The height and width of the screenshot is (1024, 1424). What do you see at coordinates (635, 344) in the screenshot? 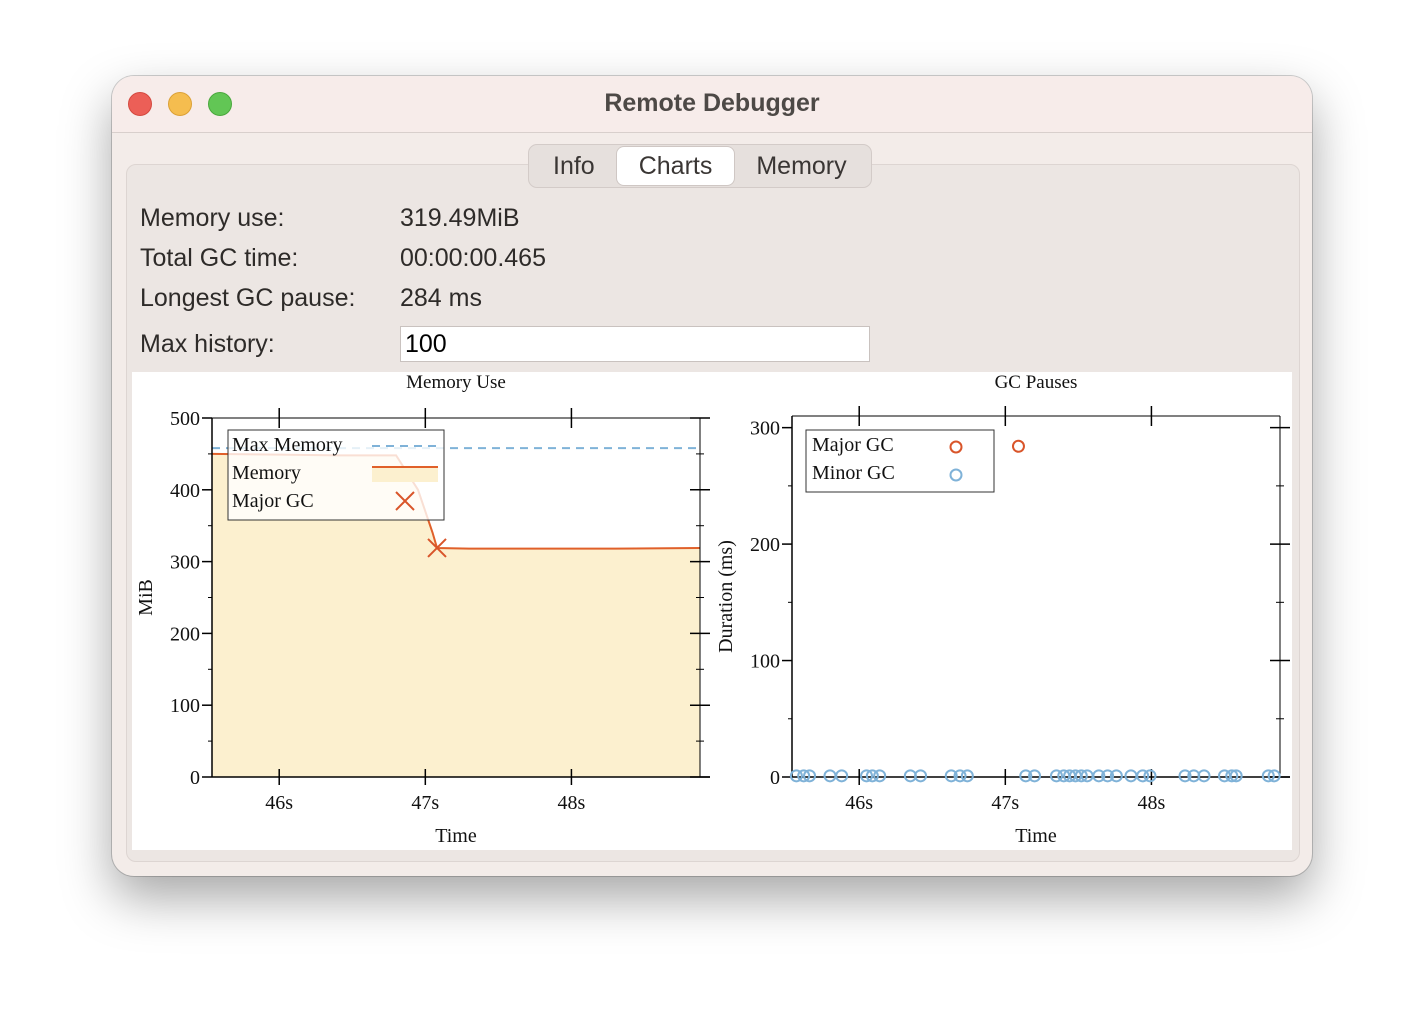
I see `max-history-input: 100` at bounding box center [635, 344].